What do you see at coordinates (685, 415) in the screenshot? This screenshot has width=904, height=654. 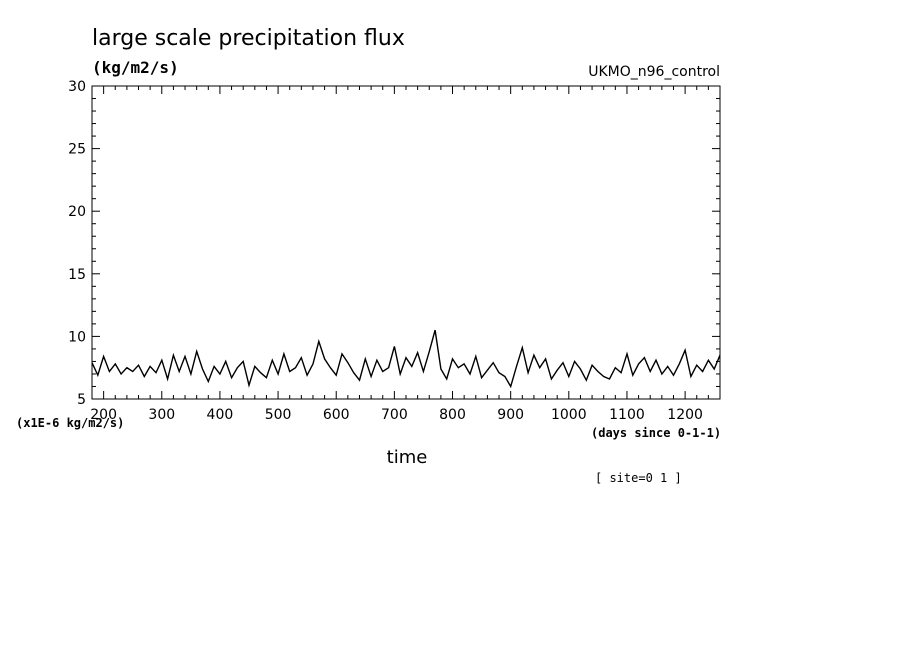 I see `x-tick-label: 1200` at bounding box center [685, 415].